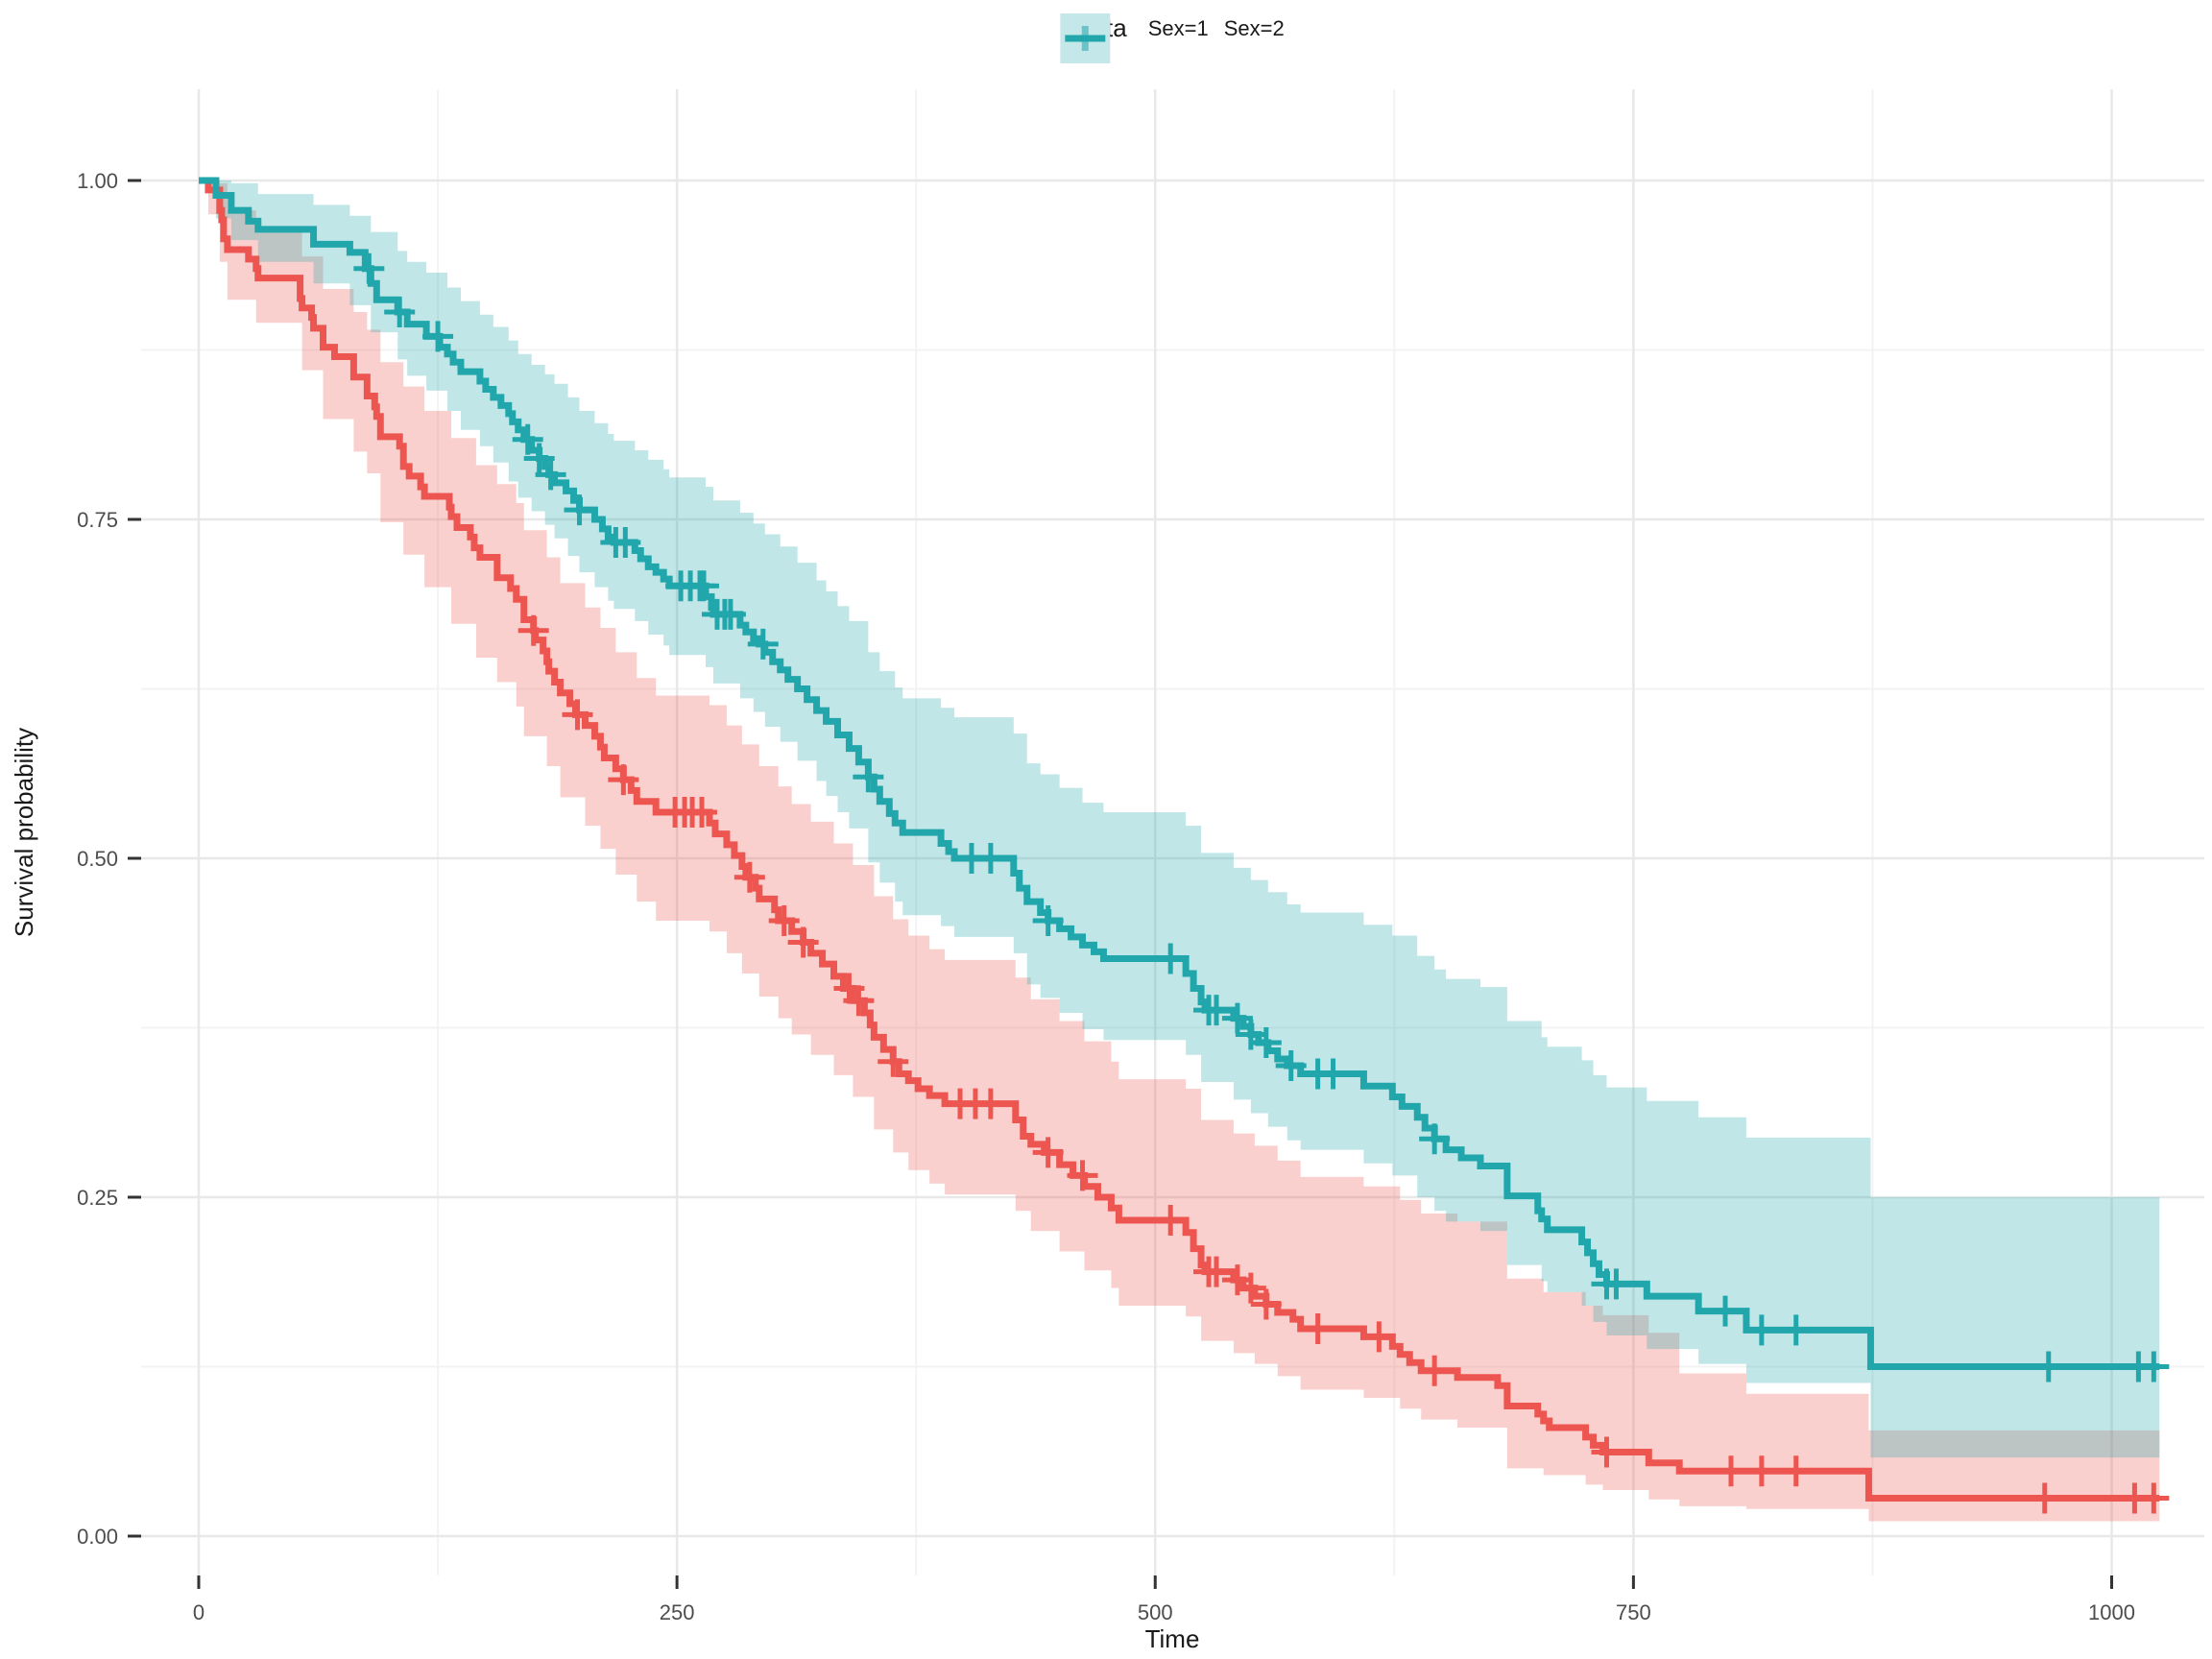 The height and width of the screenshot is (1659, 2212). What do you see at coordinates (1155, 1612) in the screenshot?
I see `x-tick-label: 500` at bounding box center [1155, 1612].